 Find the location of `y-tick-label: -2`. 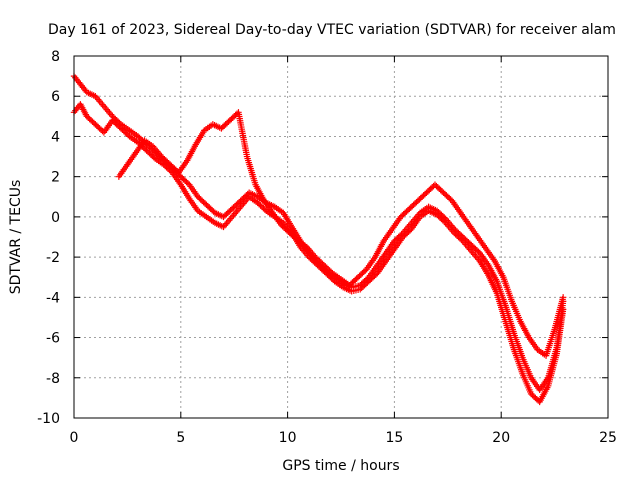

y-tick-label: -2 is located at coordinates (53, 258).